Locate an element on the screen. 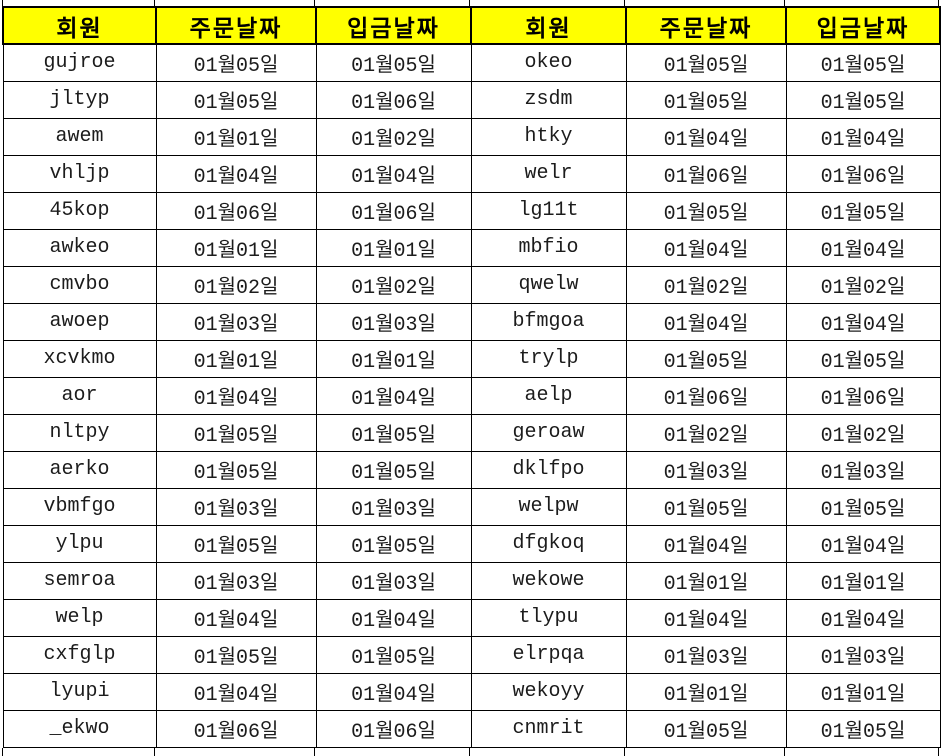 This screenshot has height=756, width=941. member-cell: qwelw is located at coordinates (548, 284).